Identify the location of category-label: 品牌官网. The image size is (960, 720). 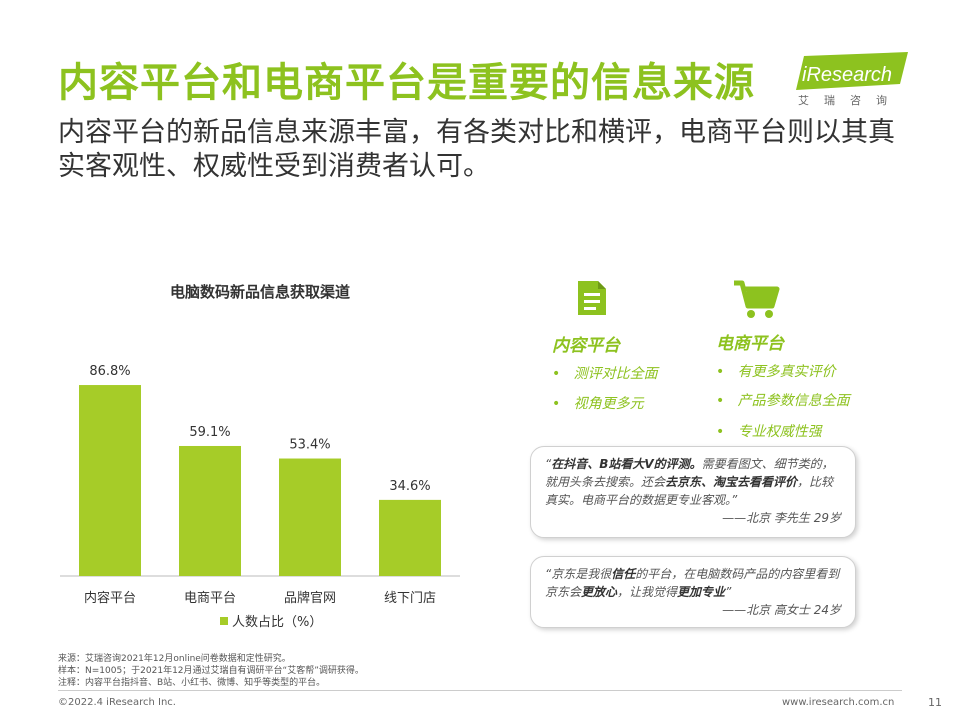
(310, 598).